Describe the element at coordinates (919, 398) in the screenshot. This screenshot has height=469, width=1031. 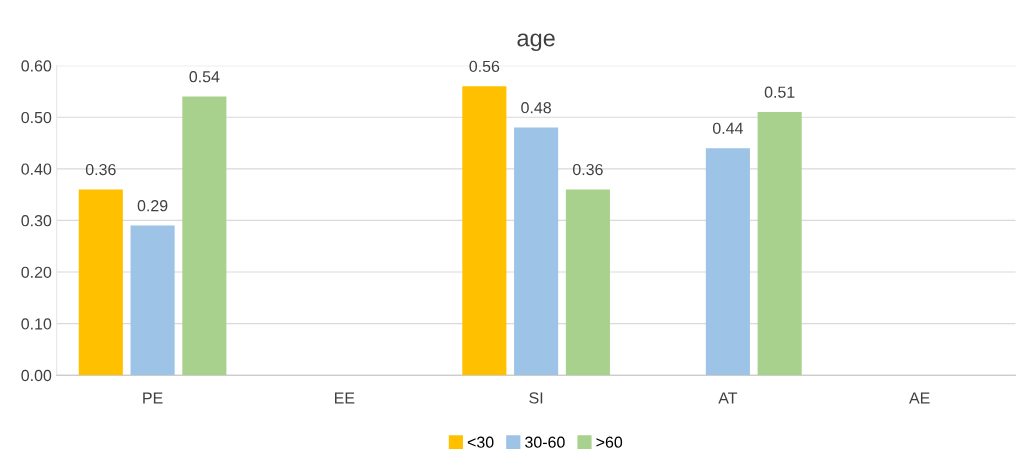
I see `x-tick-label: AE` at that location.